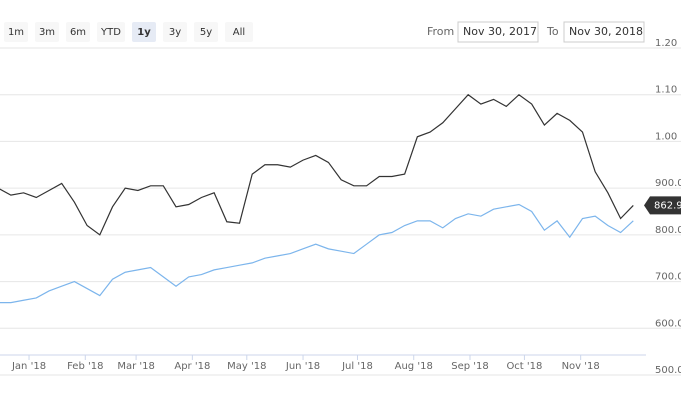  What do you see at coordinates (668, 277) in the screenshot?
I see `y-tick-label: 700.0` at bounding box center [668, 277].